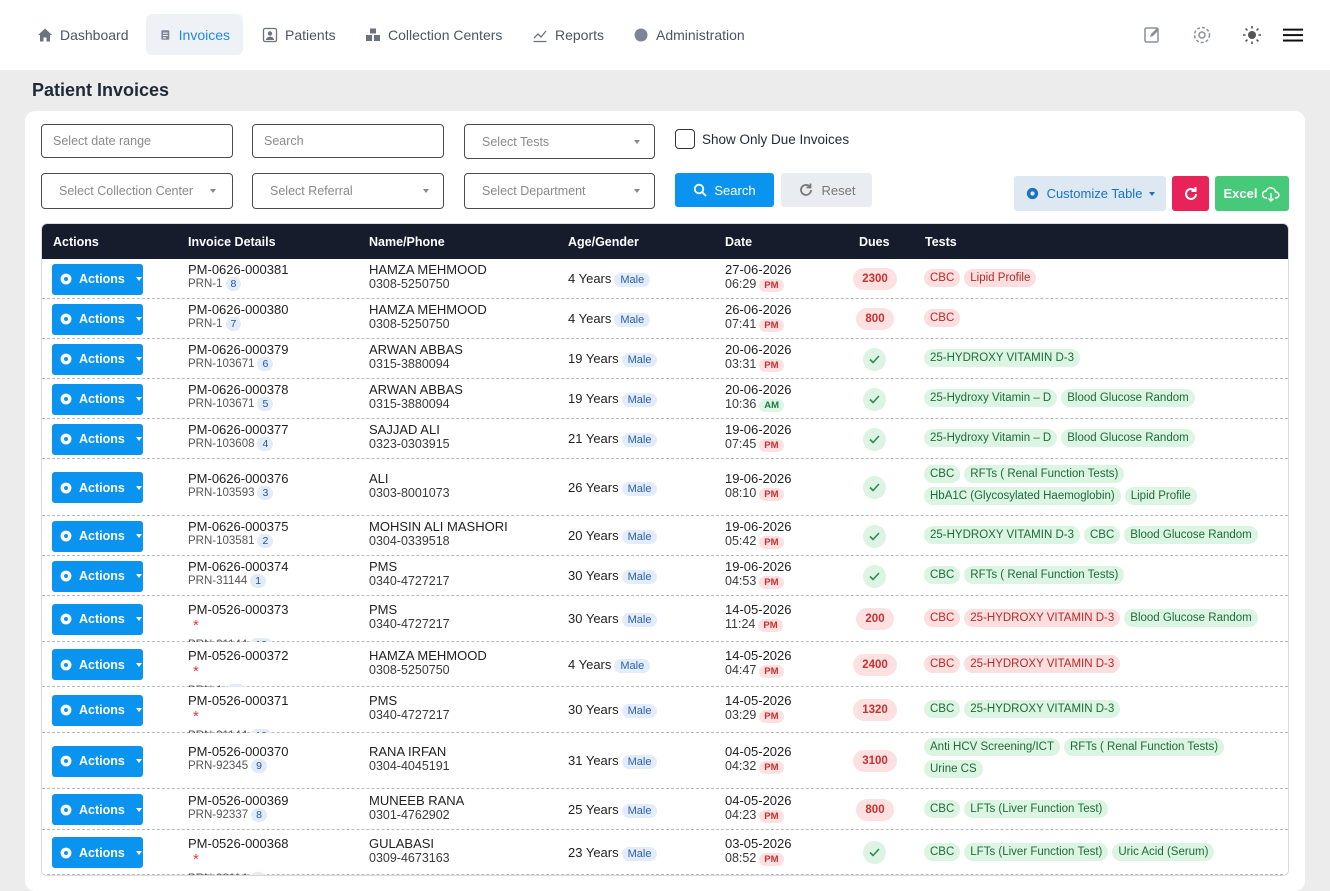  Describe the element at coordinates (758, 493) in the screenshot. I see `time-line: 08:10 PM` at that location.